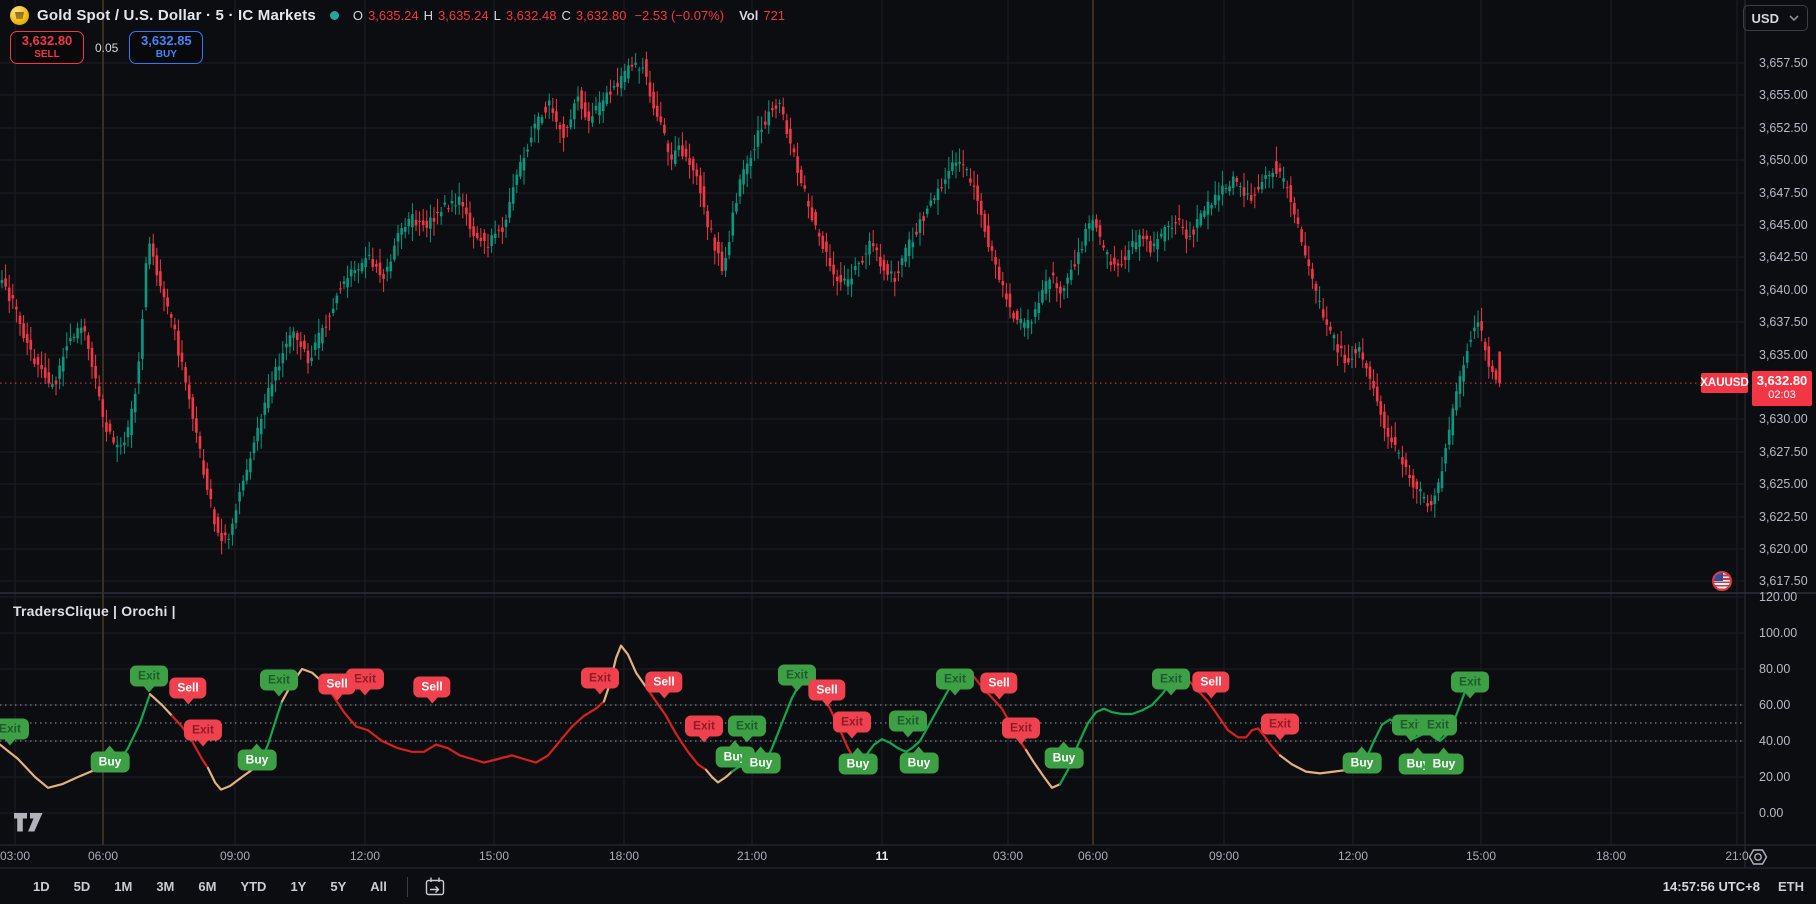 Image resolution: width=1816 pixels, height=904 pixels. Describe the element at coordinates (107, 47) in the screenshot. I see `spread-value: 0.05` at that location.